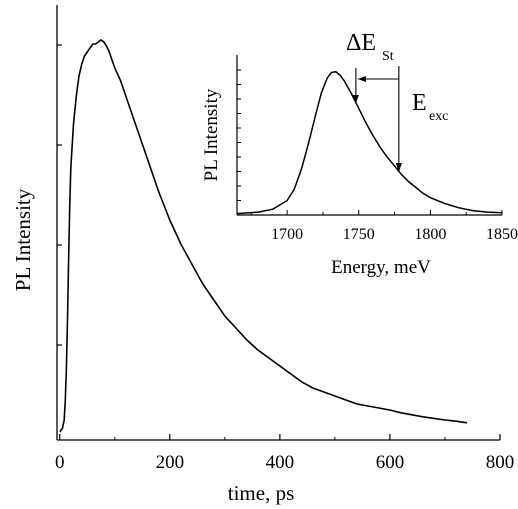  What do you see at coordinates (60, 462) in the screenshot?
I see `main-x-tick-label: 0` at bounding box center [60, 462].